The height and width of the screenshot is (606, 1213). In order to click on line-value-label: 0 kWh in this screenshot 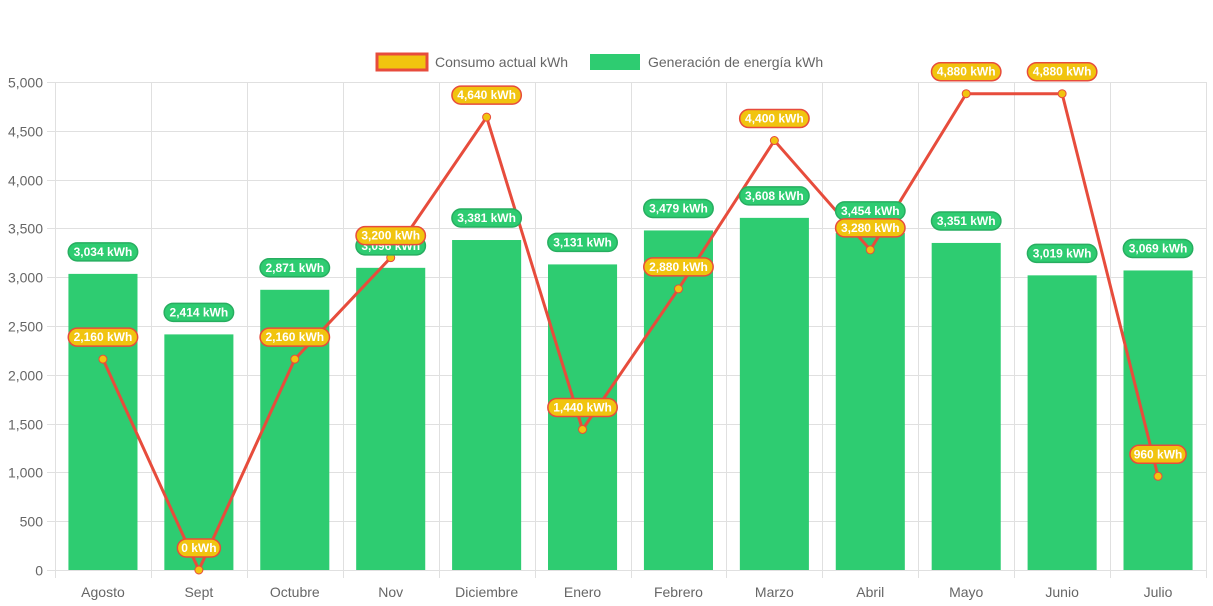, I will do `click(199, 548)`.